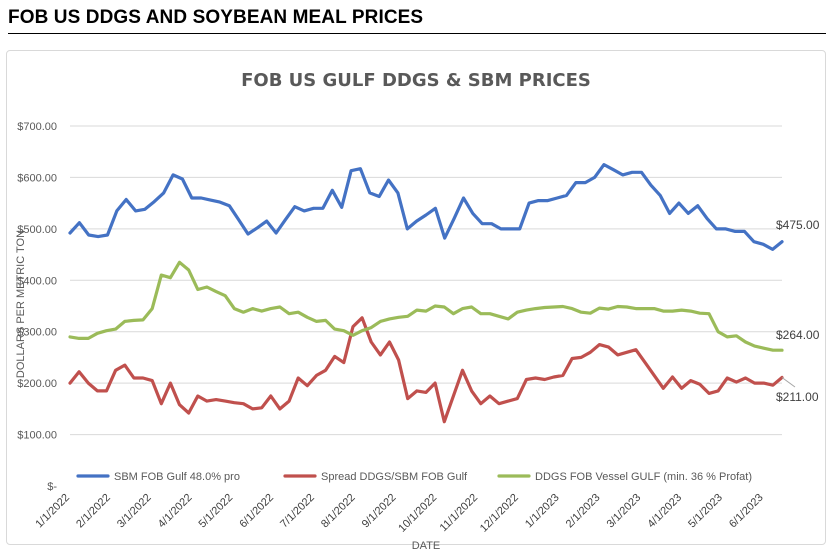 The height and width of the screenshot is (560, 832). What do you see at coordinates (417, 513) in the screenshot?
I see `x-tick-label: 10/1/2022` at bounding box center [417, 513].